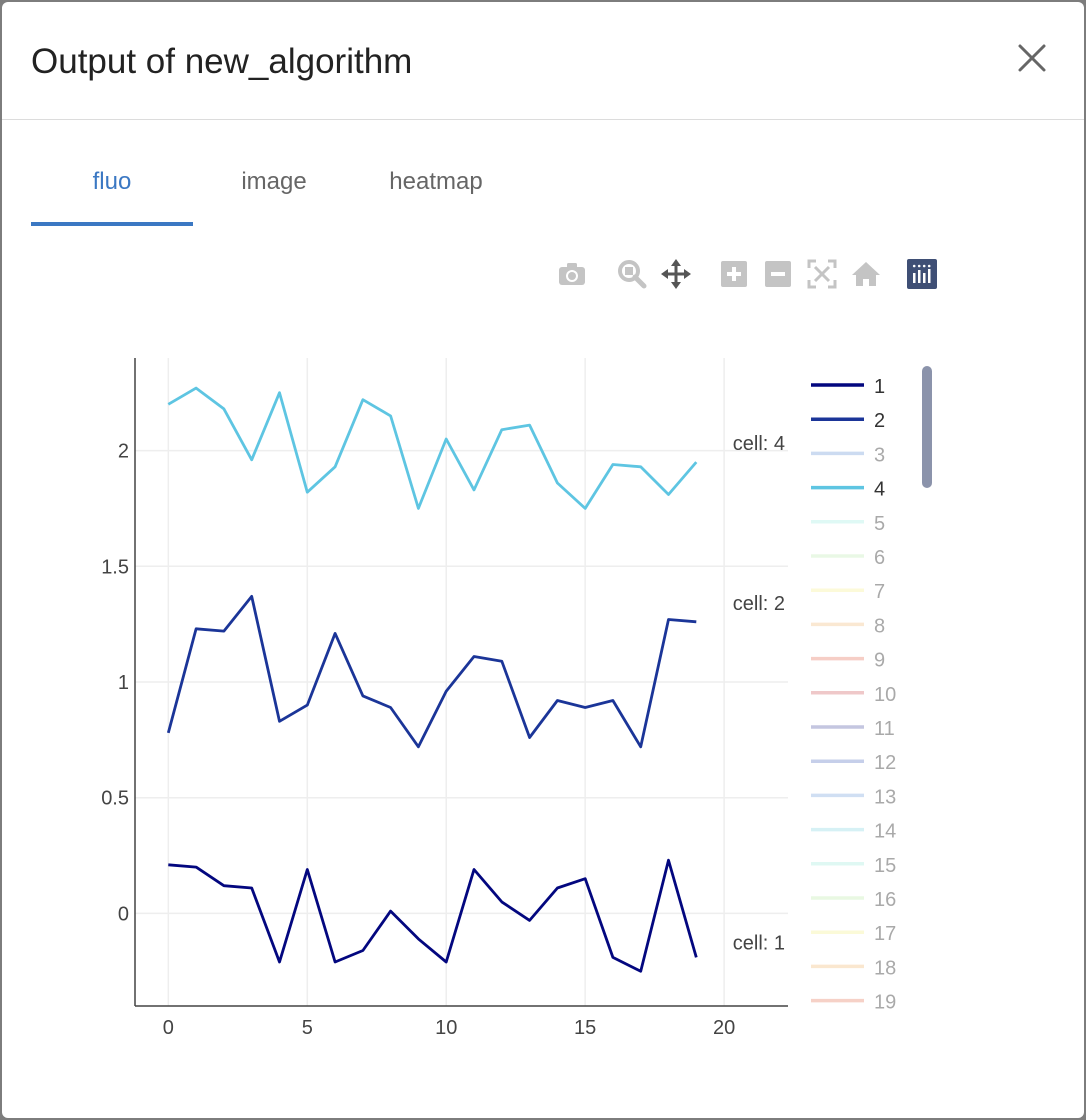 The height and width of the screenshot is (1120, 1086). I want to click on legend-label: 6, so click(879, 558).